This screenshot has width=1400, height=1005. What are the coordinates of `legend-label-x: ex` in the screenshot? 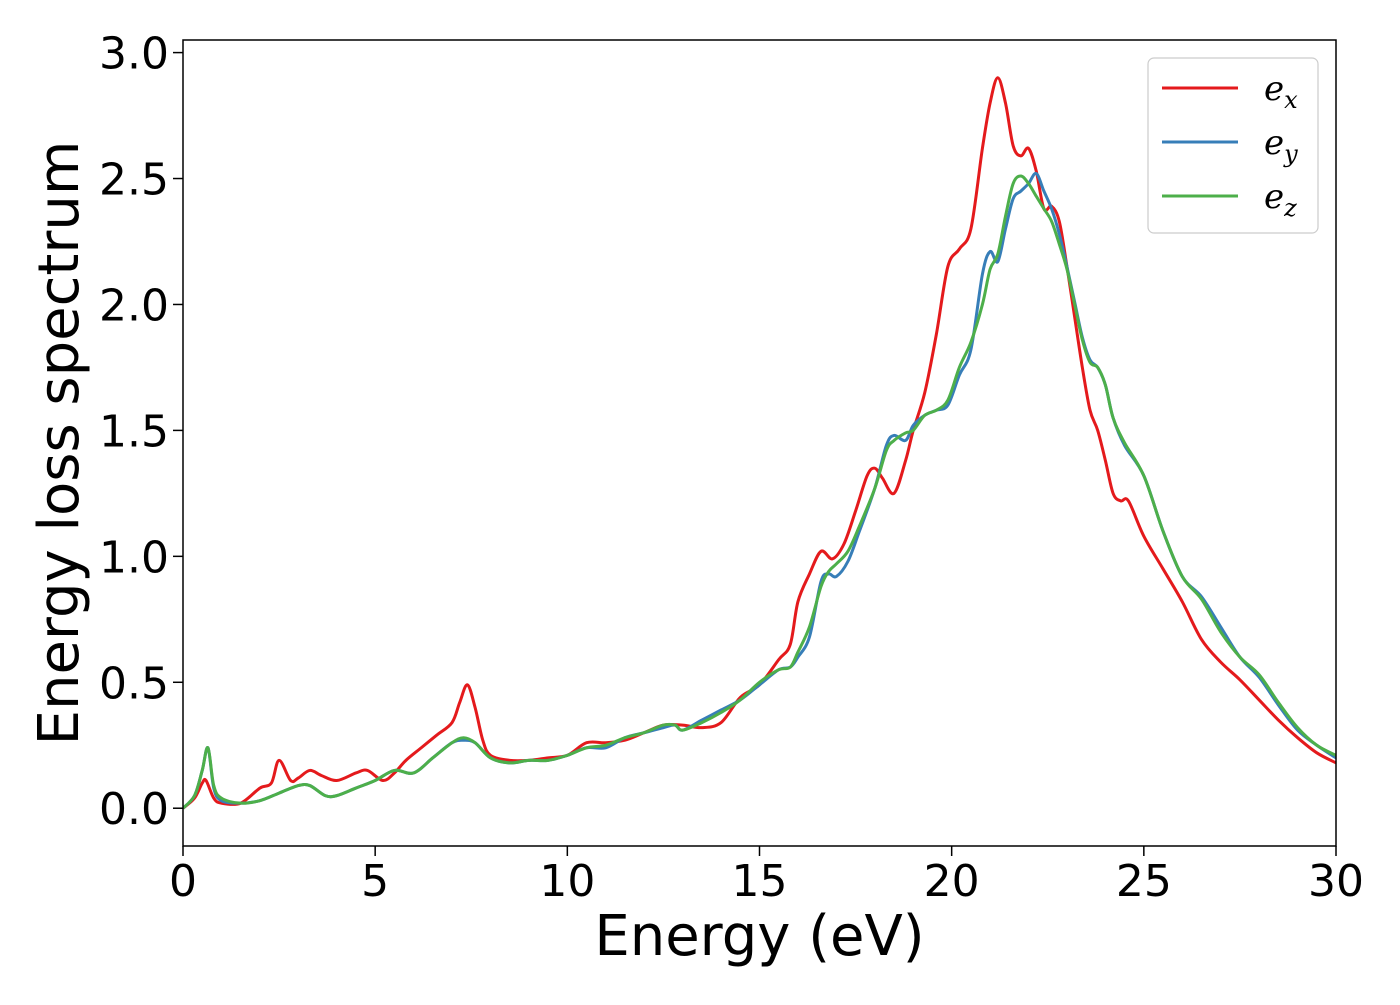 It's located at (1281, 91).